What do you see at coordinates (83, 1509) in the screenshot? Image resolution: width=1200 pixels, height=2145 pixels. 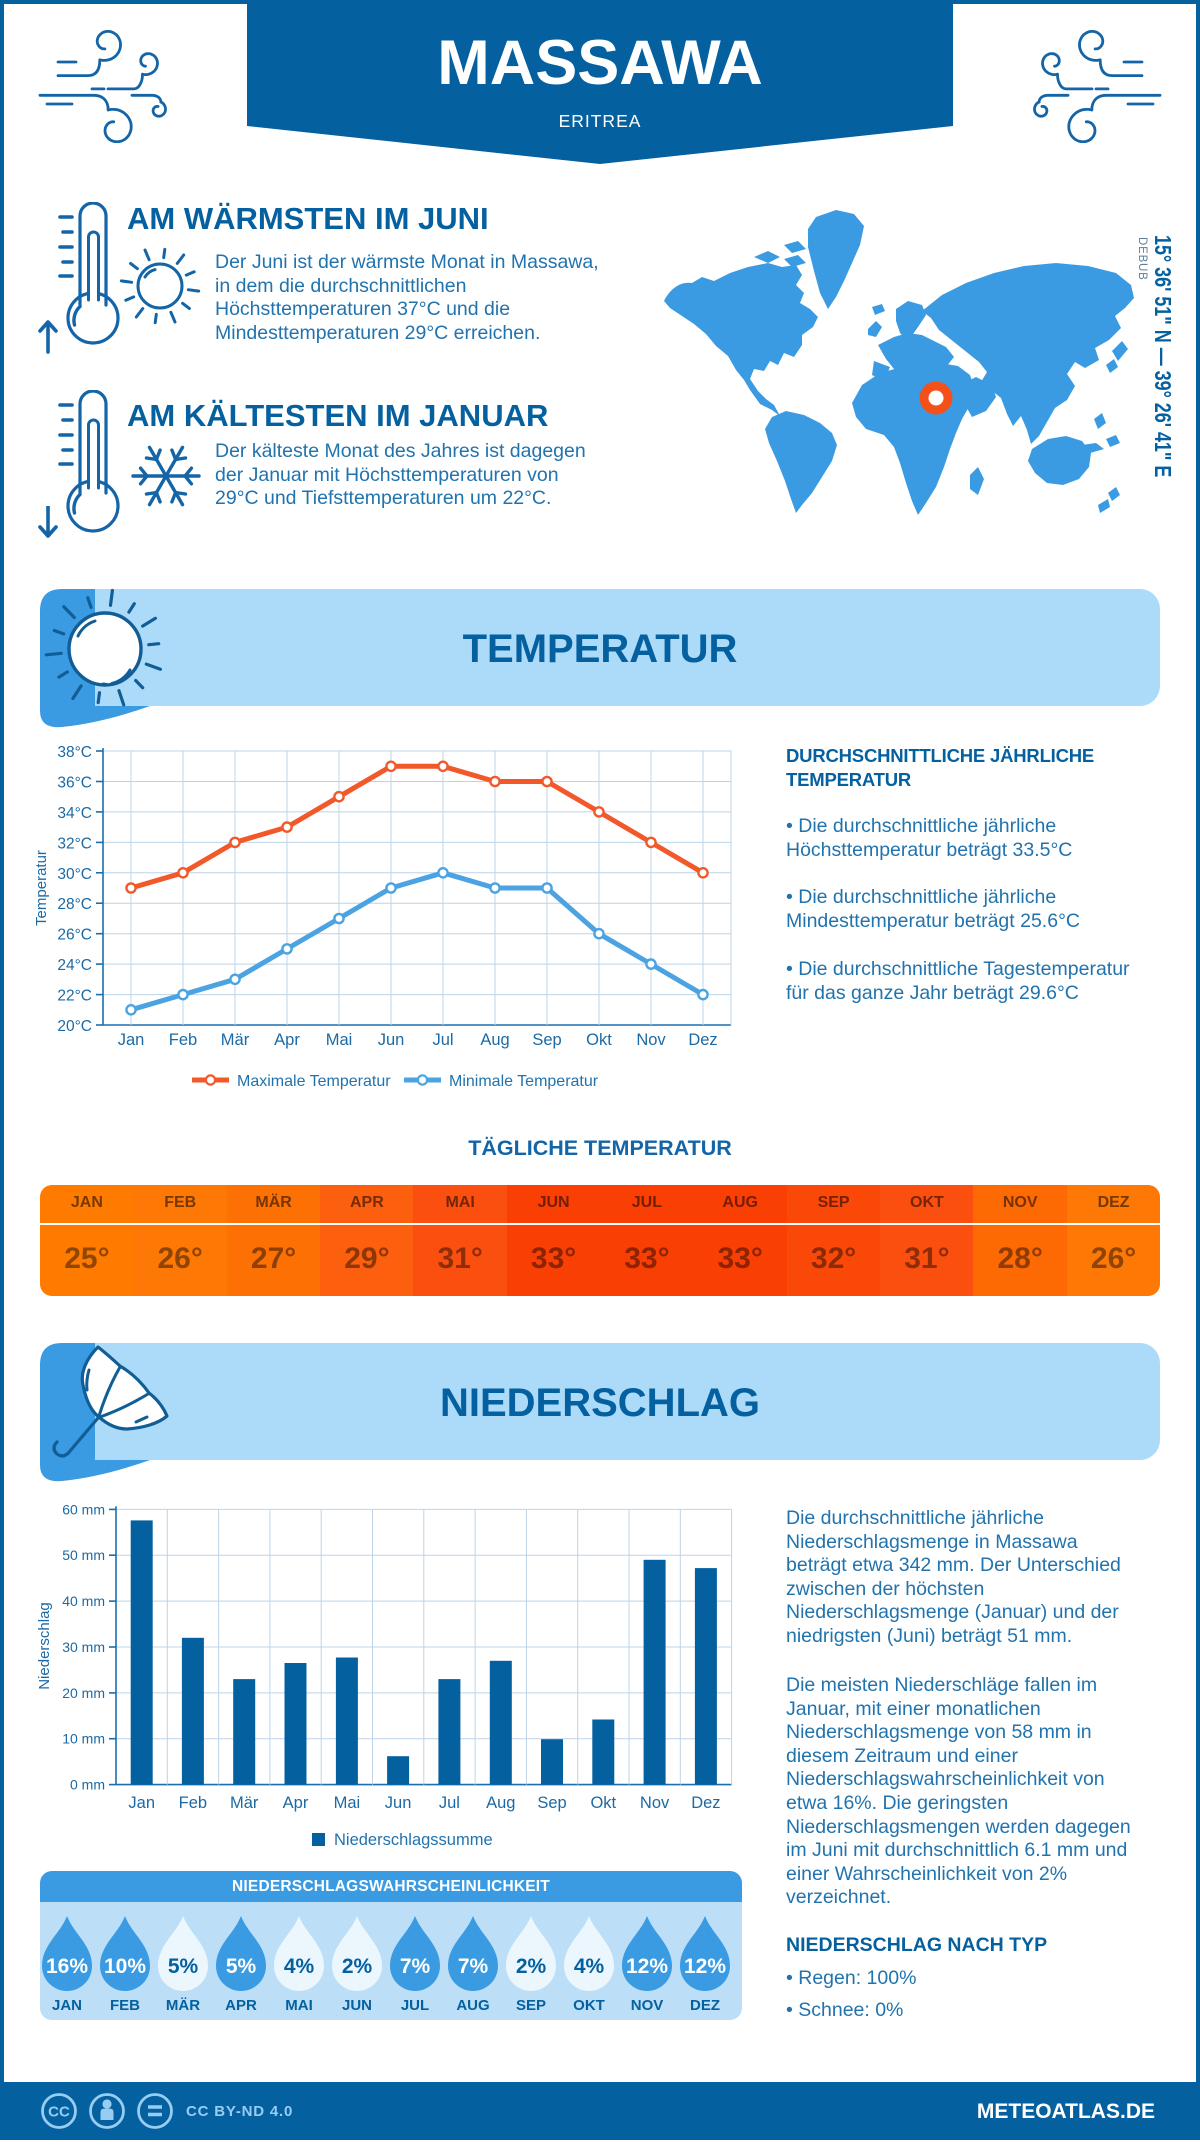 I see `svg-text: 60 mm` at bounding box center [83, 1509].